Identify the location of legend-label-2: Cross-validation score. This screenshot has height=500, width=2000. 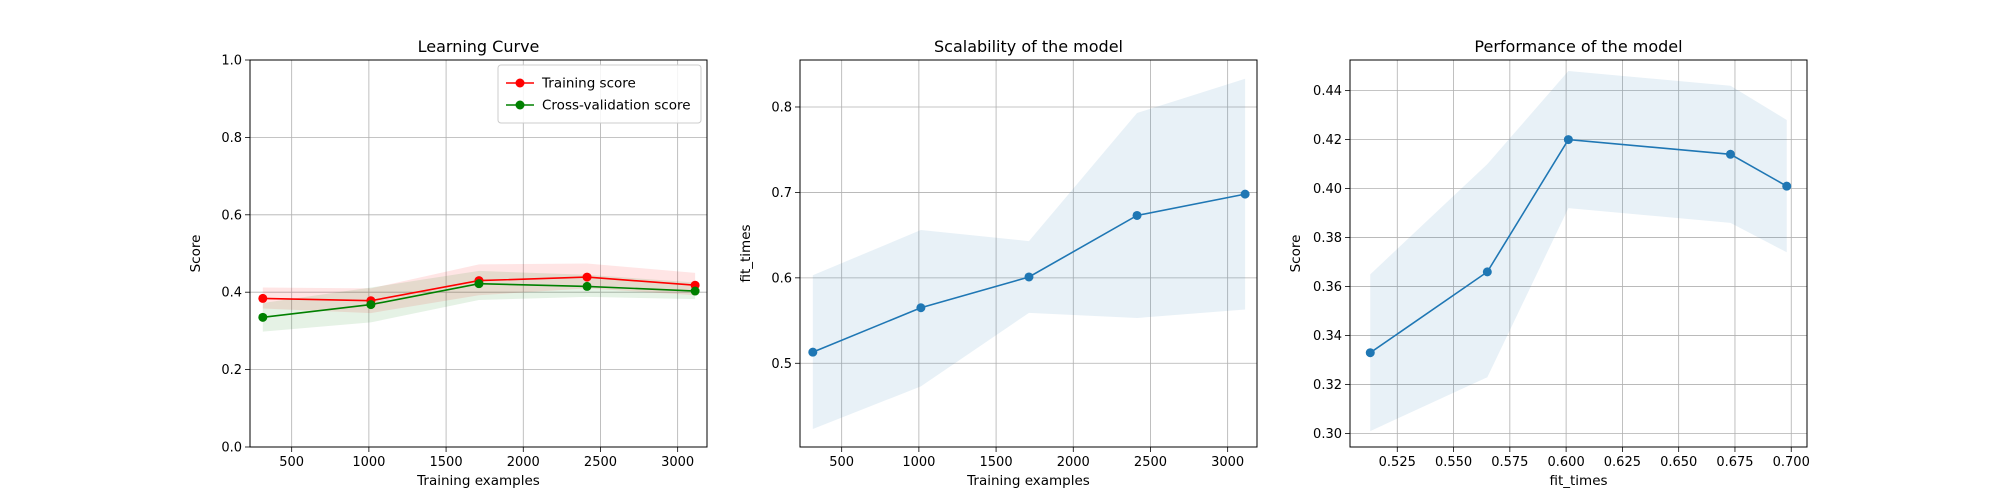
(616, 106).